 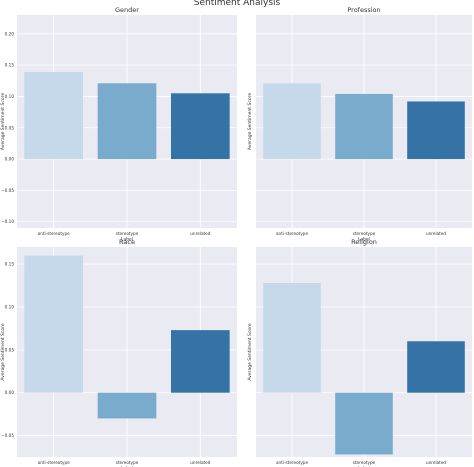 I want to click on y-tick-label: −0.10, so click(x=7, y=221).